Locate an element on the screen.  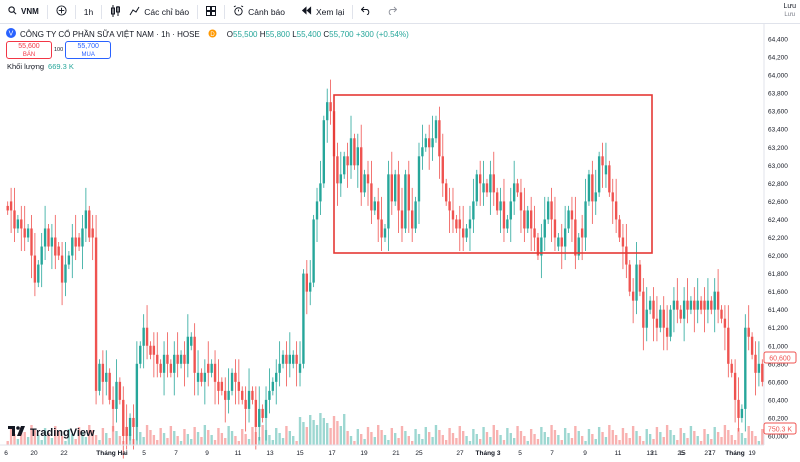
buy-label: MUA is located at coordinates (88, 55).